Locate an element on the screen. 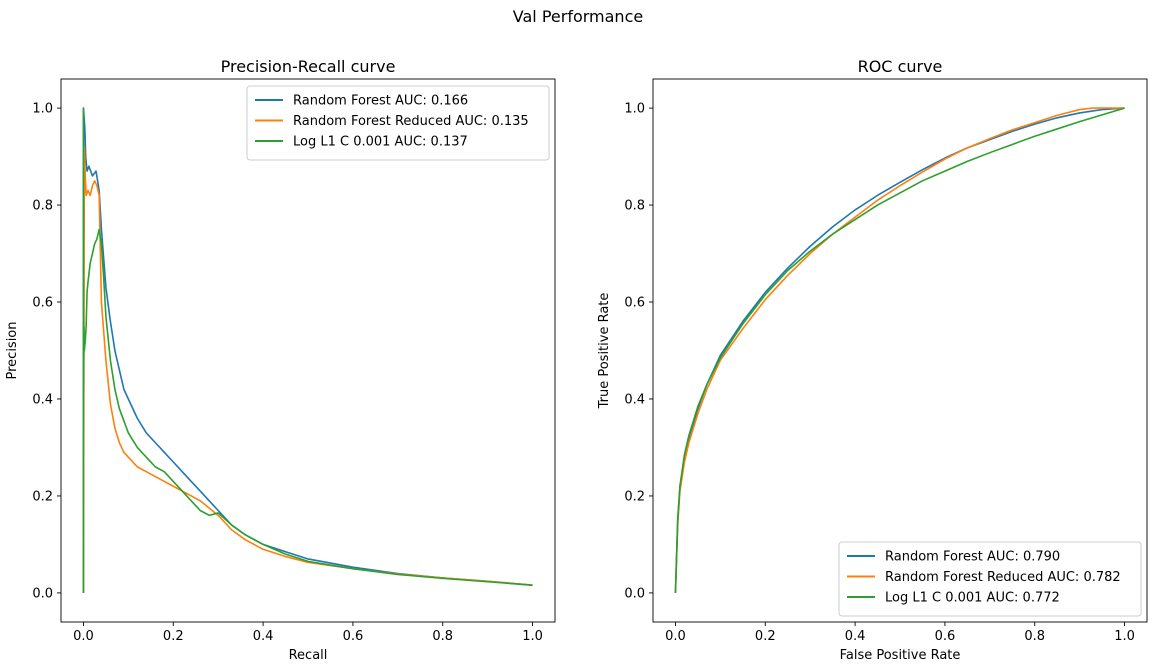 The width and height of the screenshot is (1156, 672). pr-x-axis-label: Recall is located at coordinates (308, 655).